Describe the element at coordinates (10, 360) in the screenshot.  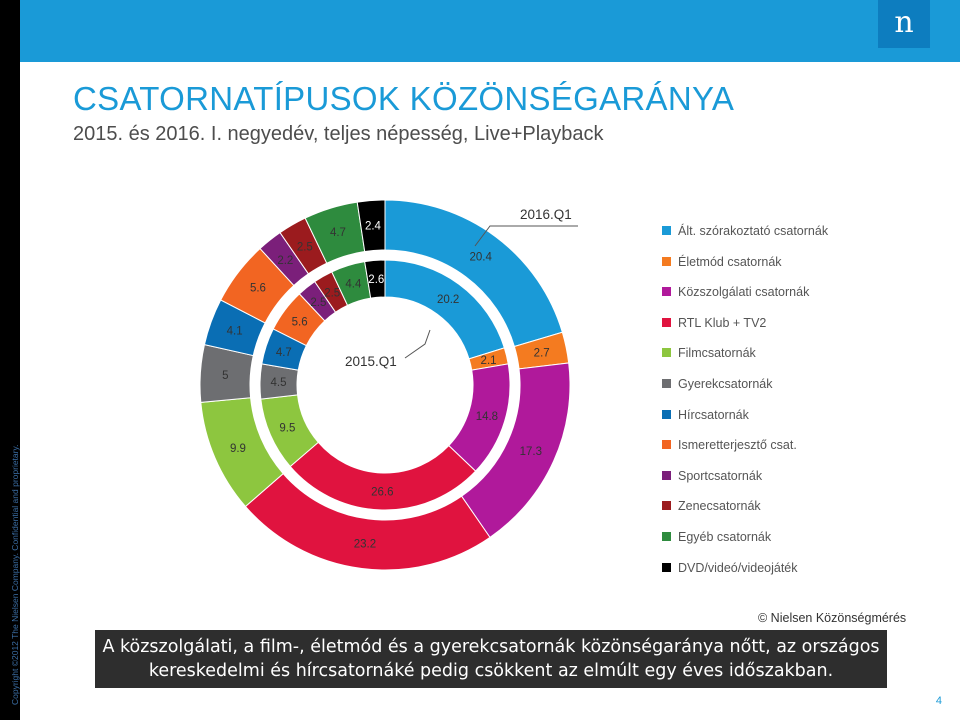
I see `left-side-strip` at that location.